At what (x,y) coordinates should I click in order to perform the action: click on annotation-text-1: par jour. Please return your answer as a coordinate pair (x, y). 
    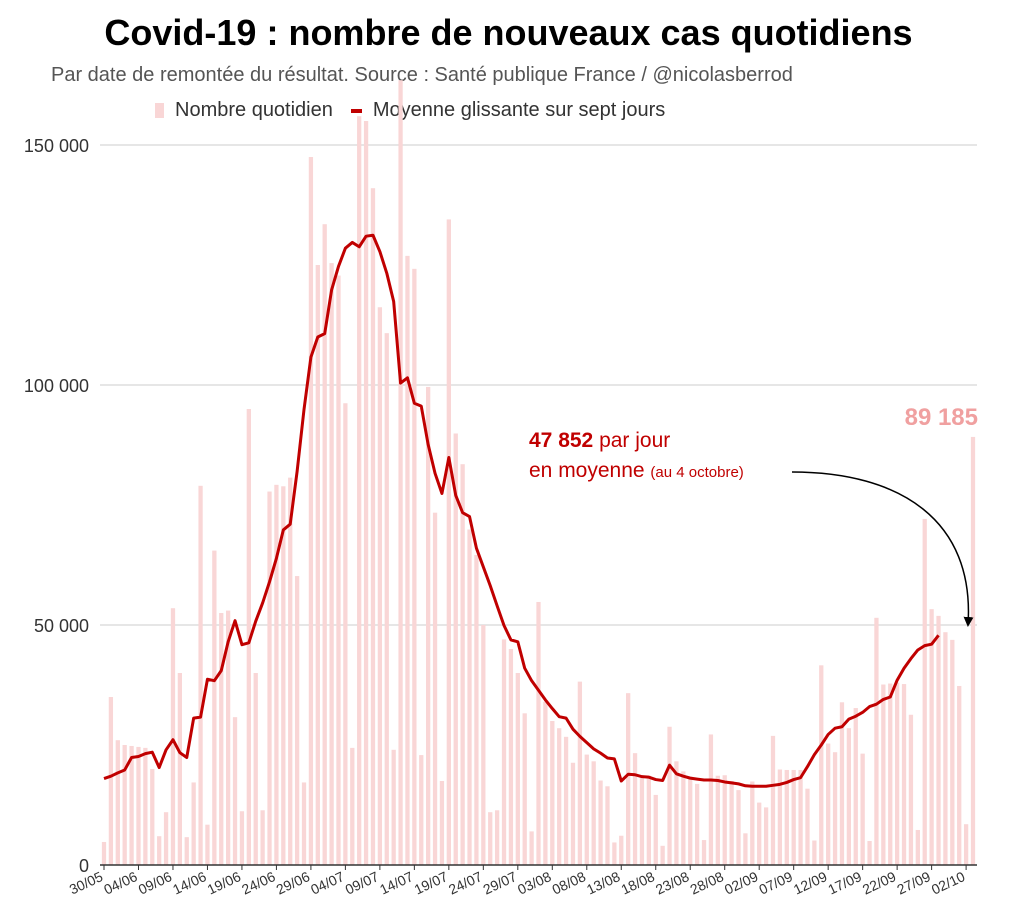
    Looking at the image, I should click on (632, 440).